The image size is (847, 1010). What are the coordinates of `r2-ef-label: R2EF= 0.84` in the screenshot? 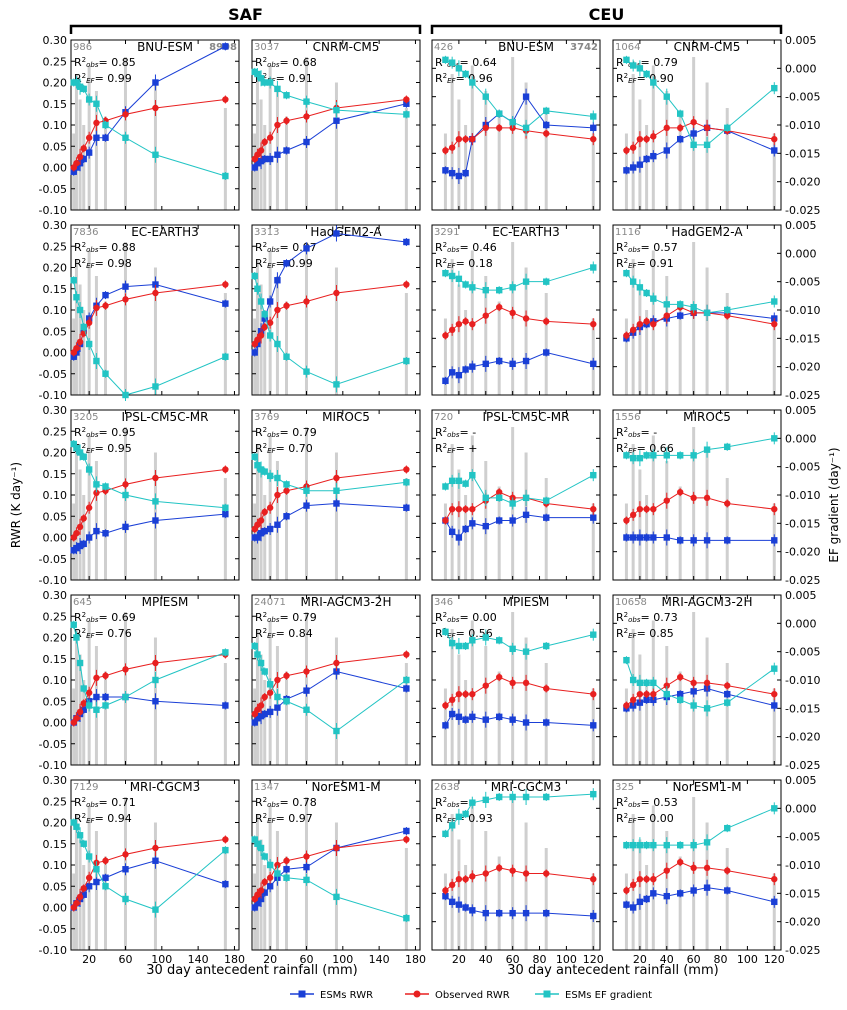 It's located at (284, 633).